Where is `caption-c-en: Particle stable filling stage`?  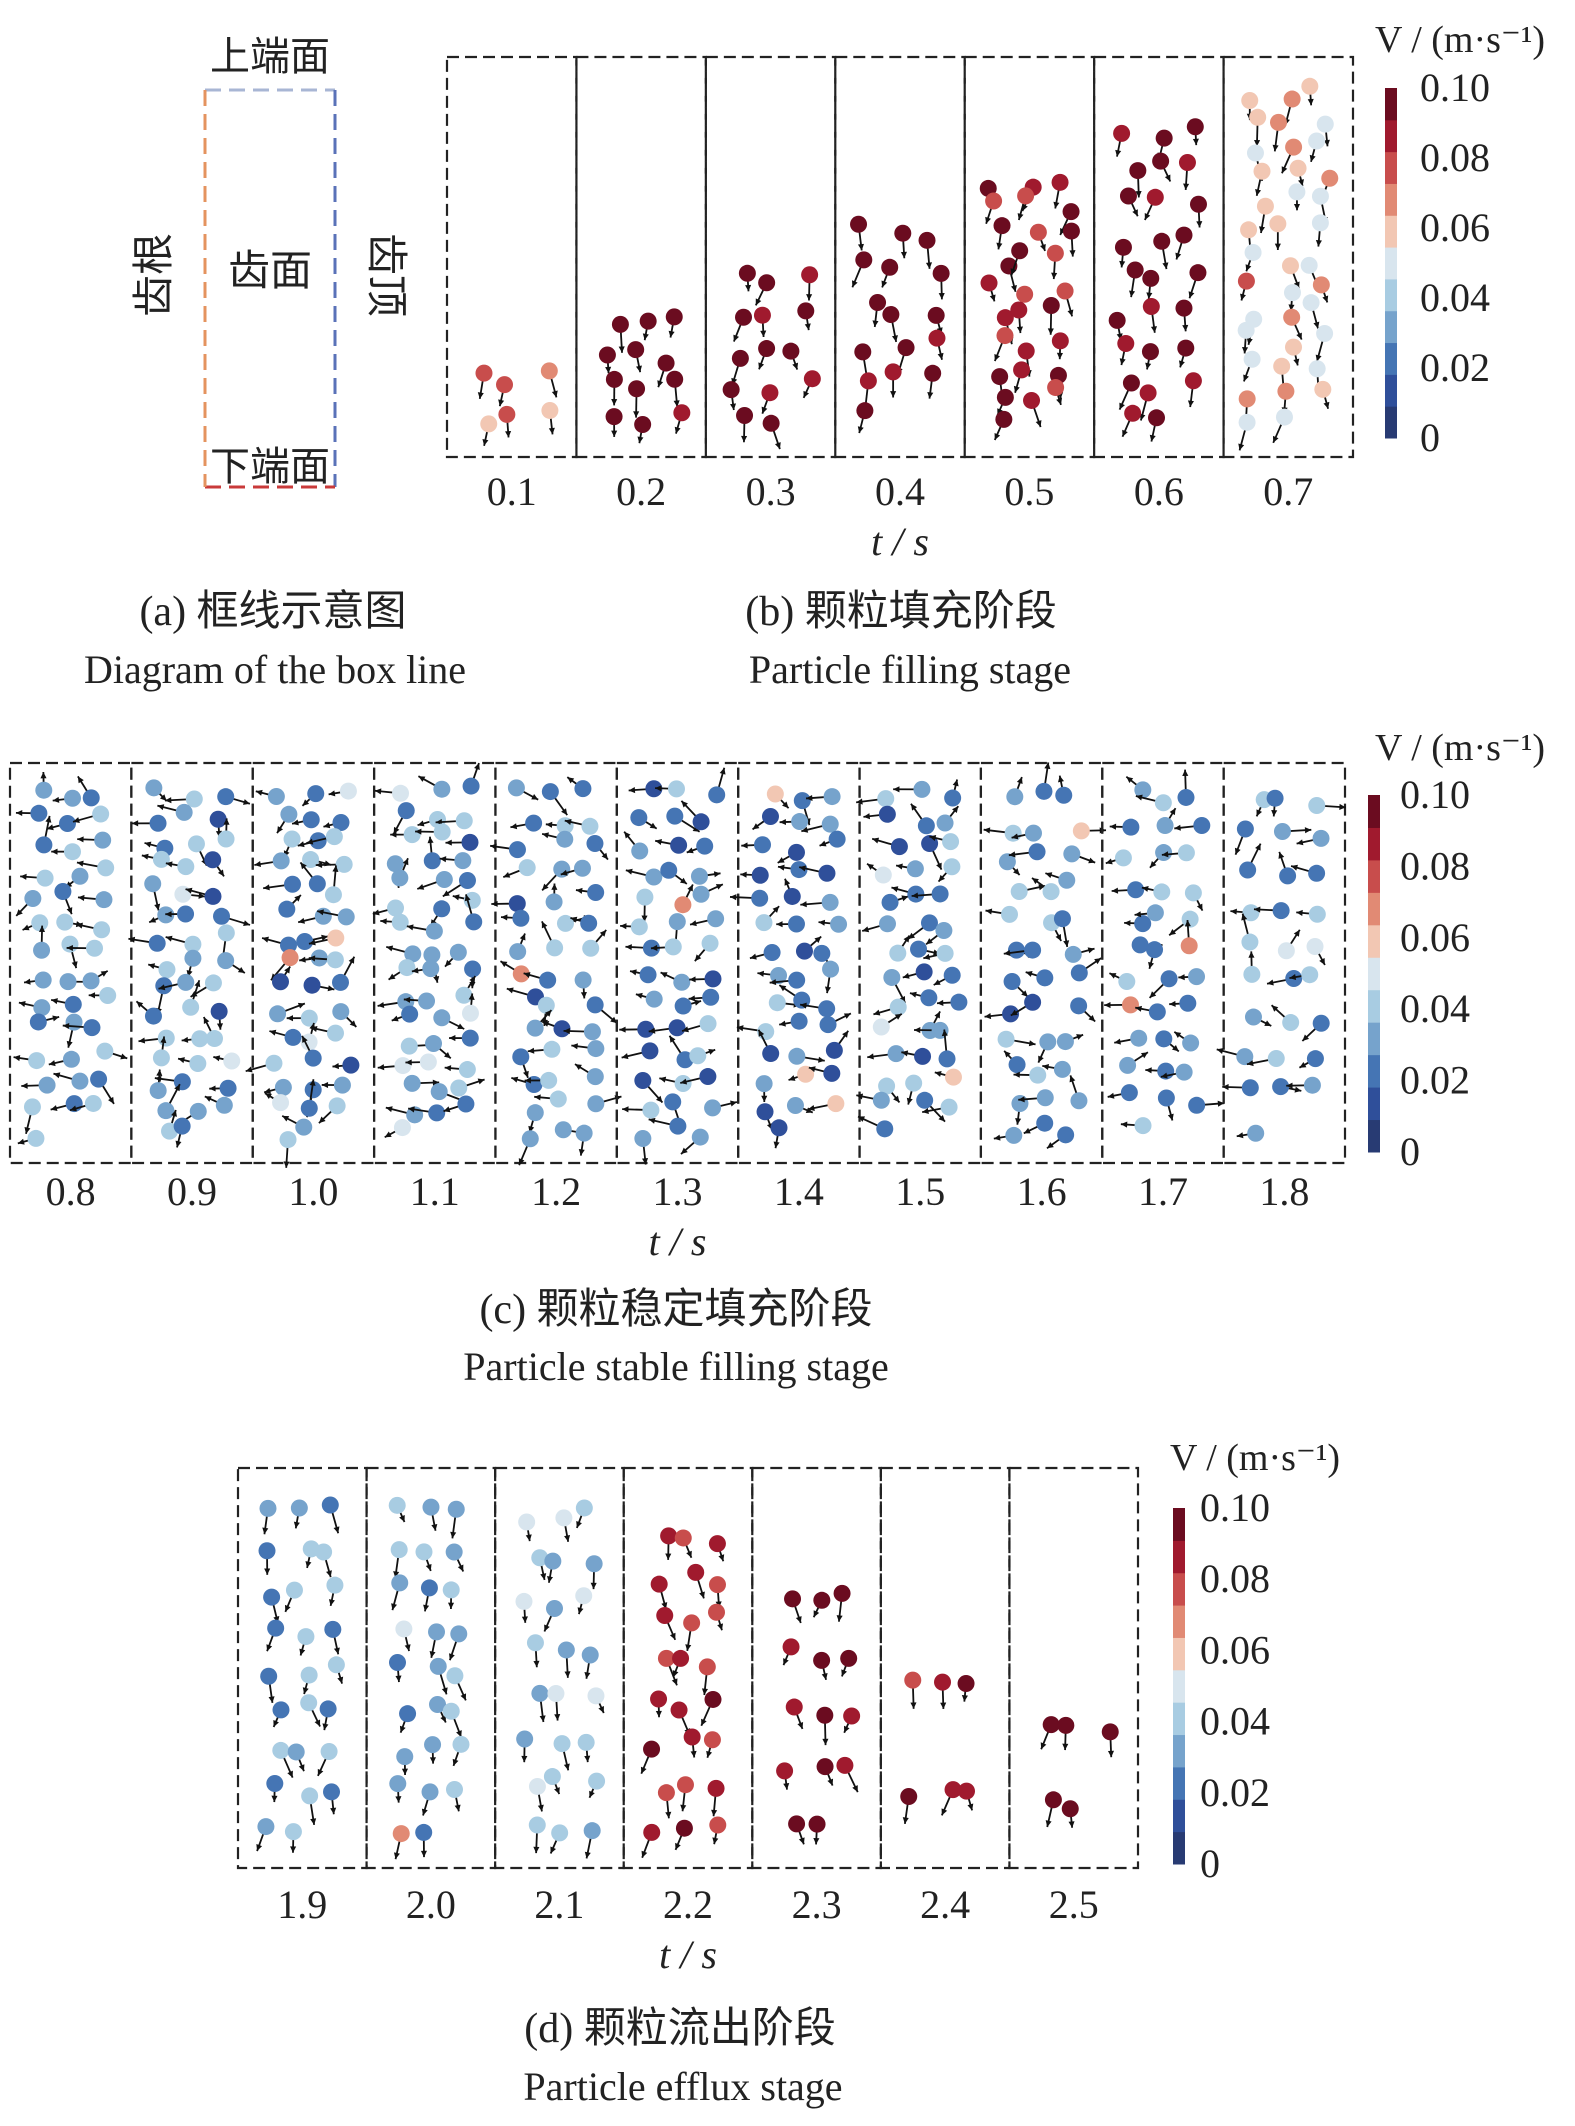 caption-c-en: Particle stable filling stage is located at coordinates (675, 1366).